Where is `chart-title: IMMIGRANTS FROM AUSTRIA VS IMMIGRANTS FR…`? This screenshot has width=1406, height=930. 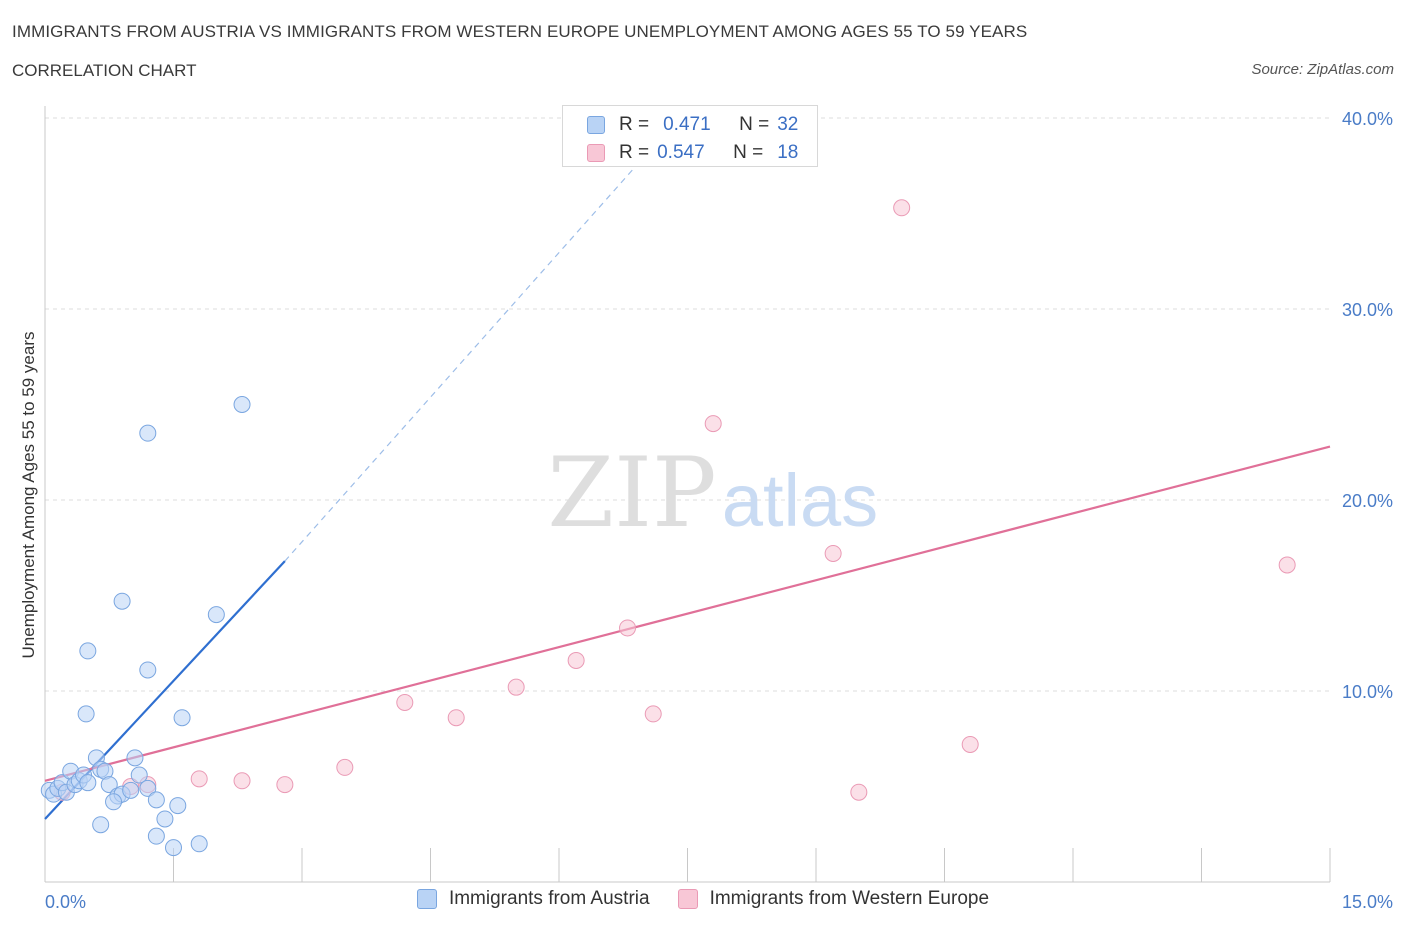
chart-title: IMMIGRANTS FROM AUSTRIA VS IMMIGRANTS FR… is located at coordinates (520, 31).